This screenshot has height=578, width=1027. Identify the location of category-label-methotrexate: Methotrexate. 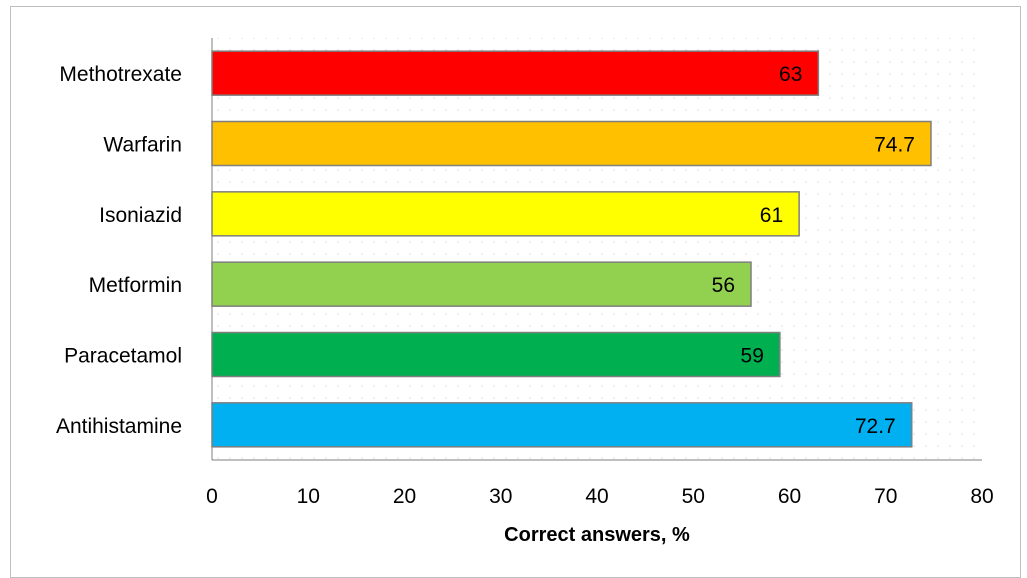
(120, 74).